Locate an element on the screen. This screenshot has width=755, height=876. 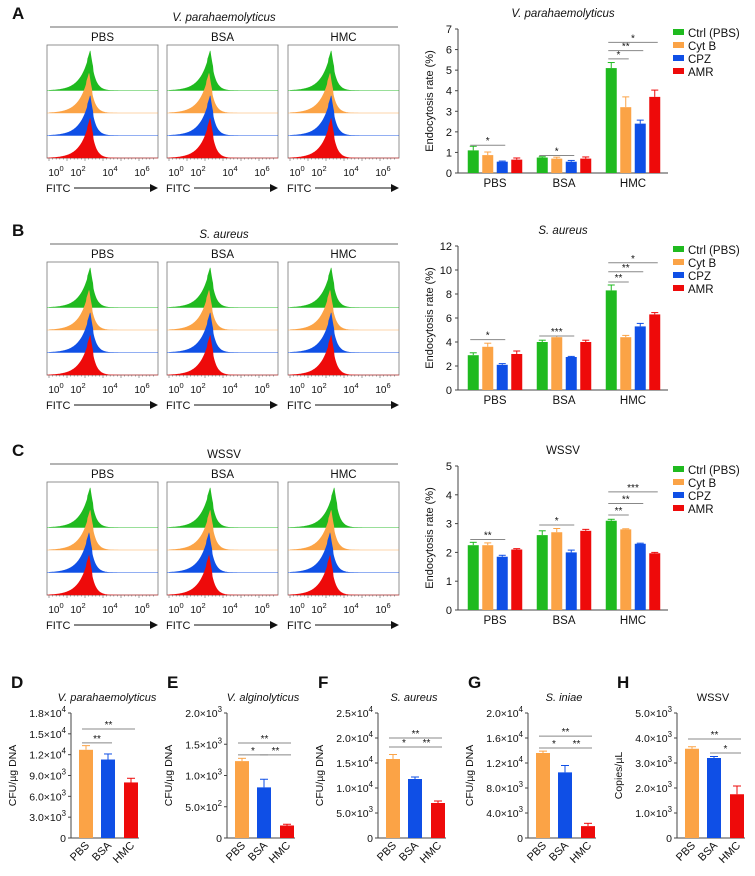
panel-letter: C is located at coordinates (18, 450).